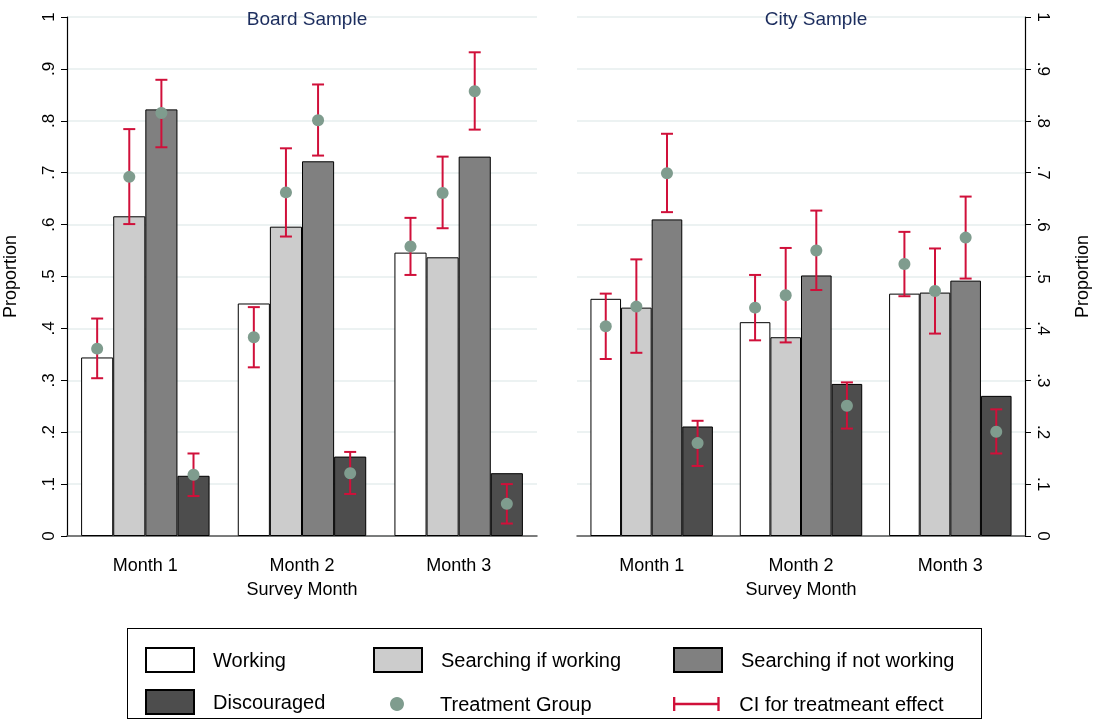  What do you see at coordinates (841, 704) in the screenshot?
I see `text: CI for treatmeant effect` at bounding box center [841, 704].